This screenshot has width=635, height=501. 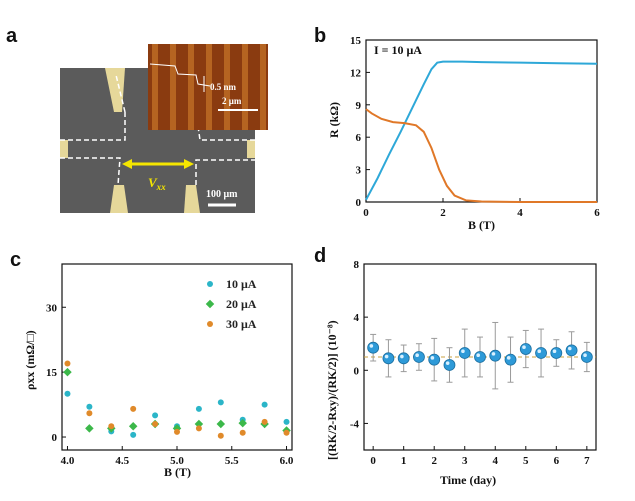 What do you see at coordinates (122, 461) in the screenshot?
I see `x-tick-label: 4.5` at bounding box center [122, 461].